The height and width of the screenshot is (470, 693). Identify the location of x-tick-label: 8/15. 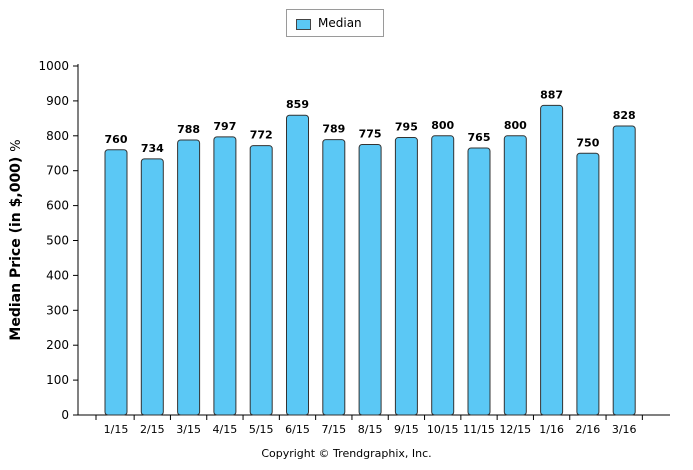
(370, 429).